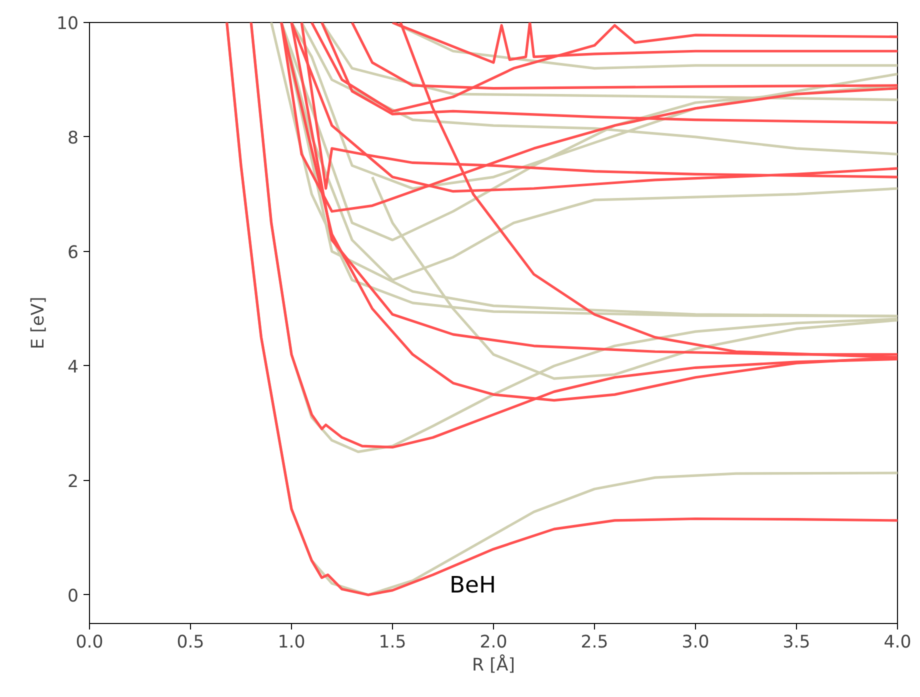 This screenshot has height=697, width=920. Describe the element at coordinates (796, 642) in the screenshot. I see `x-tick-label: 3.5` at that location.